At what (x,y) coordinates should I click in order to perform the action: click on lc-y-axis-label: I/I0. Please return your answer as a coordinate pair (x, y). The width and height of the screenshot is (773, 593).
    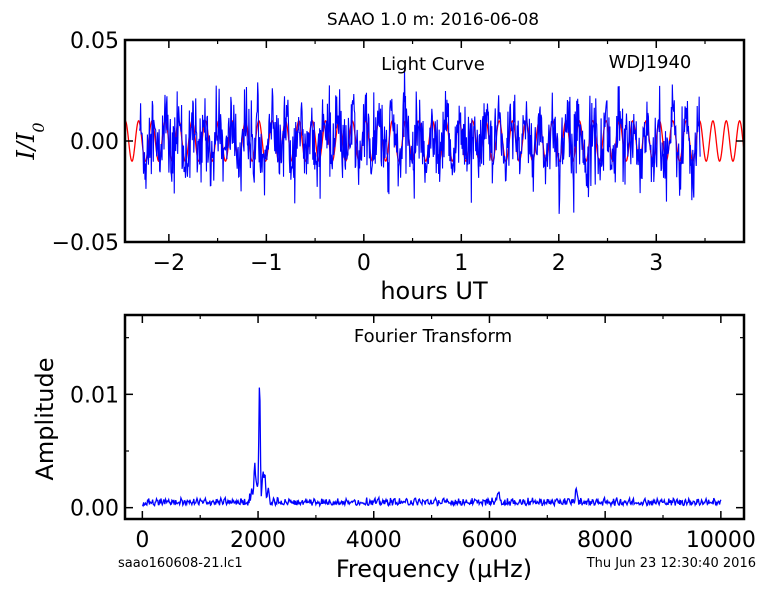
    Looking at the image, I should click on (30, 141).